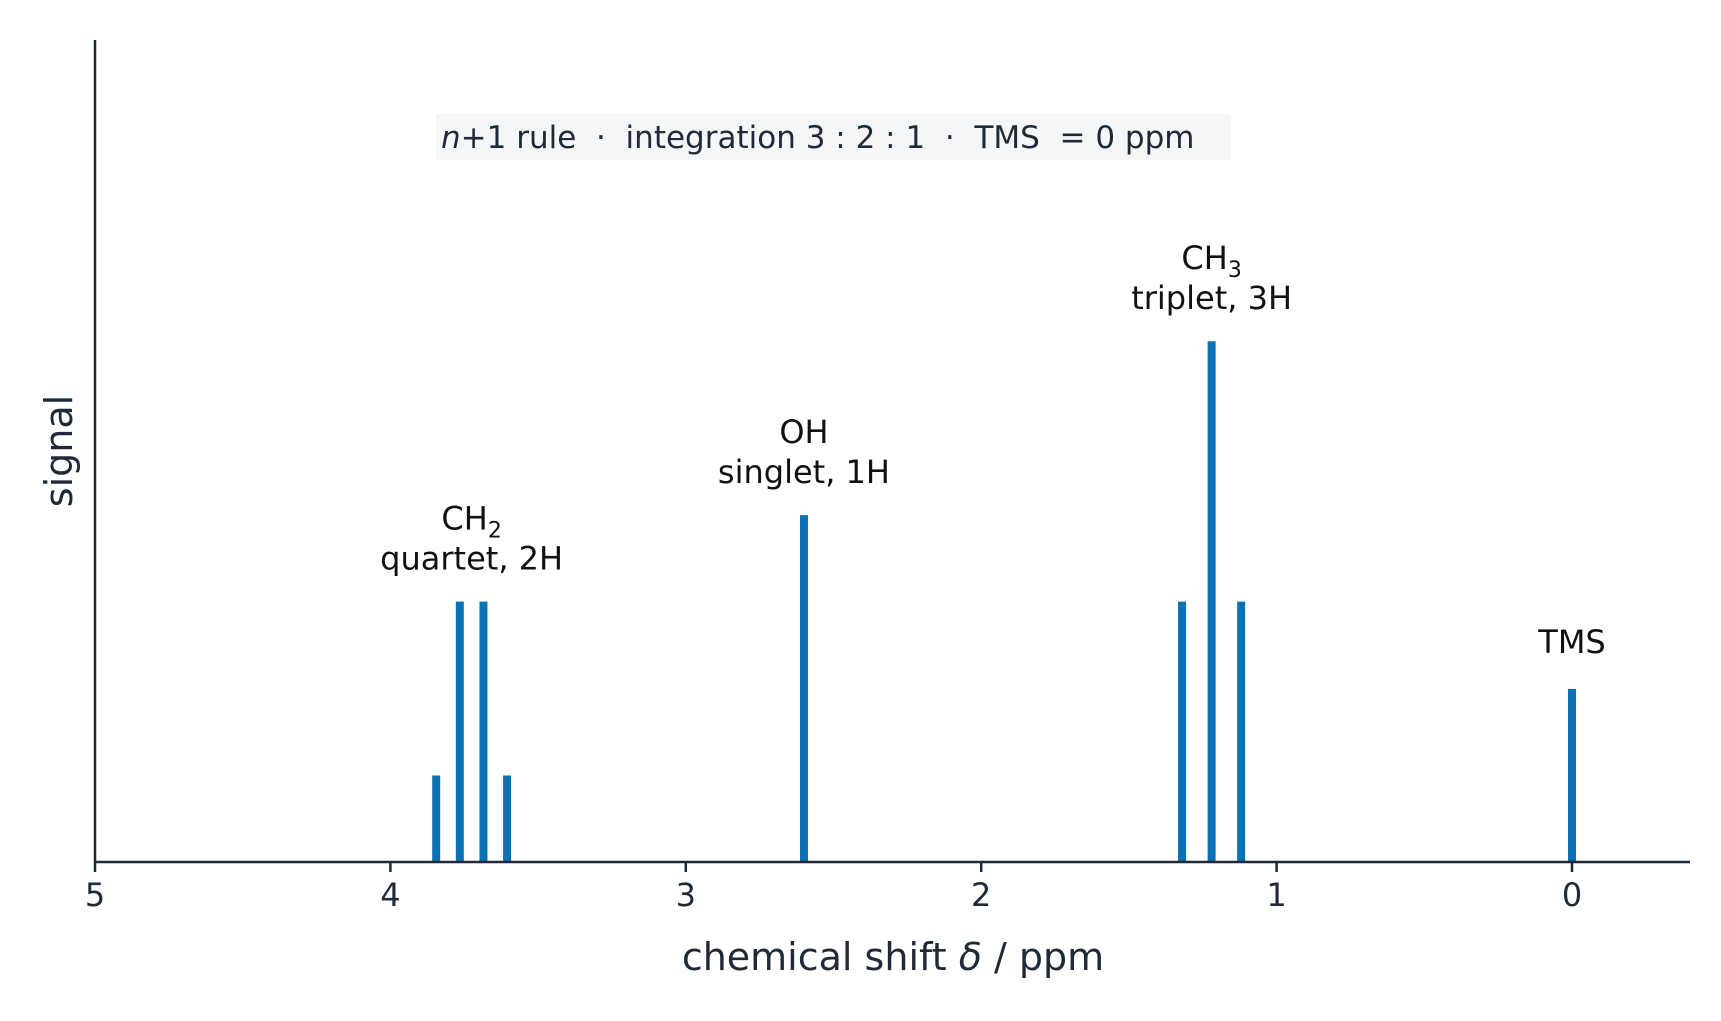 The image size is (1721, 1021). What do you see at coordinates (390, 895) in the screenshot?
I see `x-tick-label: 4` at bounding box center [390, 895].